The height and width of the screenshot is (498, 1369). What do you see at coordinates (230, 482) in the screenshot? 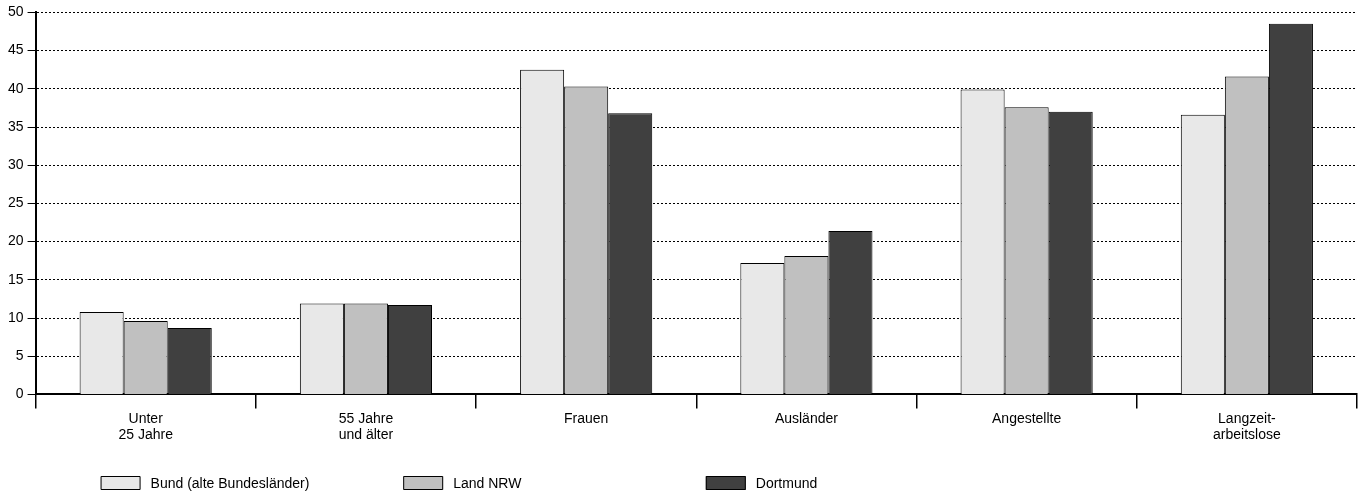
I see `legend-label: Bund (alte Bundesländer)` at bounding box center [230, 482].